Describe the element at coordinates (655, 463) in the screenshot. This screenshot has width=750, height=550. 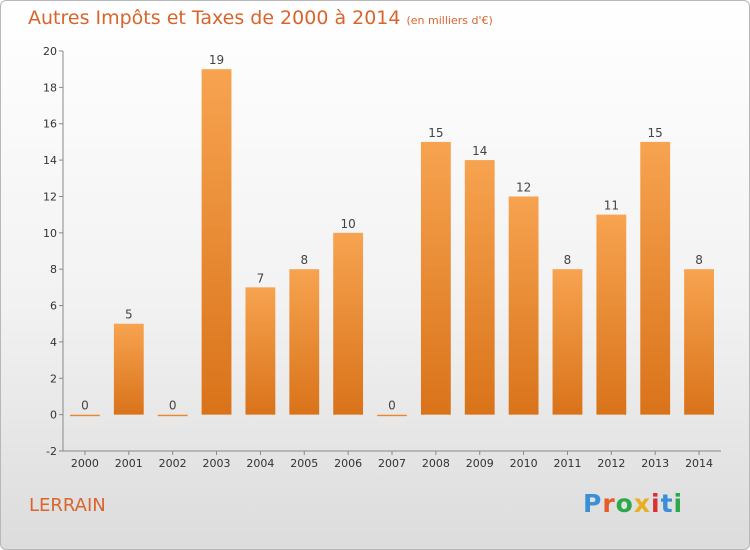
I see `x-tick-label: 2013` at that location.